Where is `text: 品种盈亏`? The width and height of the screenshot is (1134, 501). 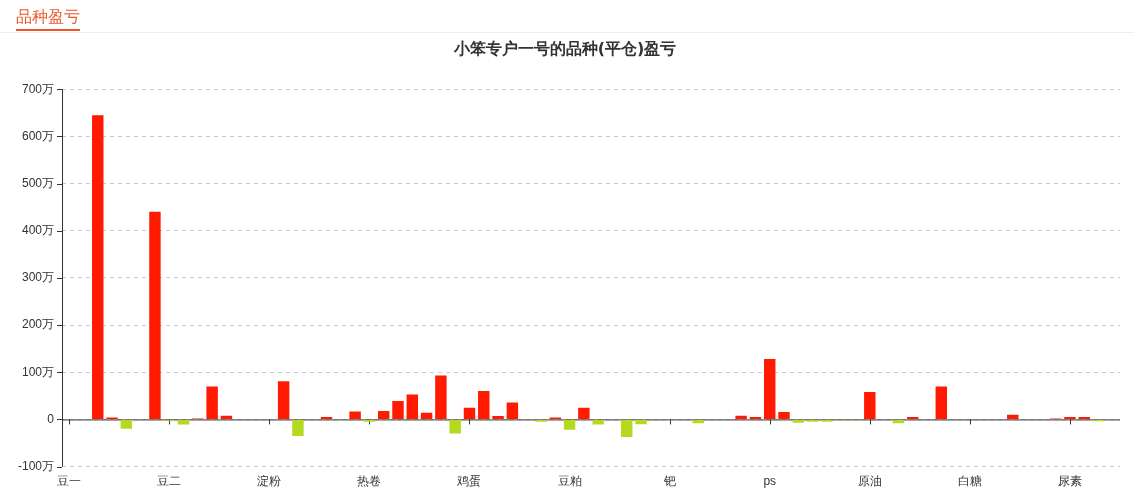 text: 品种盈亏 is located at coordinates (48, 18).